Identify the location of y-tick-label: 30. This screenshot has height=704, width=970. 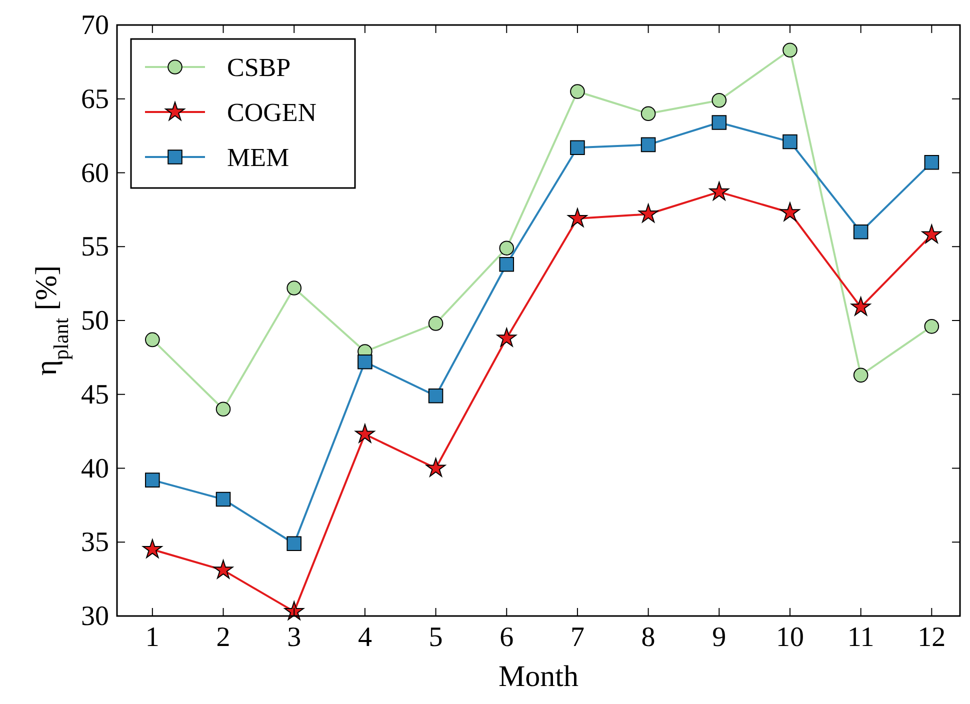
(95, 616).